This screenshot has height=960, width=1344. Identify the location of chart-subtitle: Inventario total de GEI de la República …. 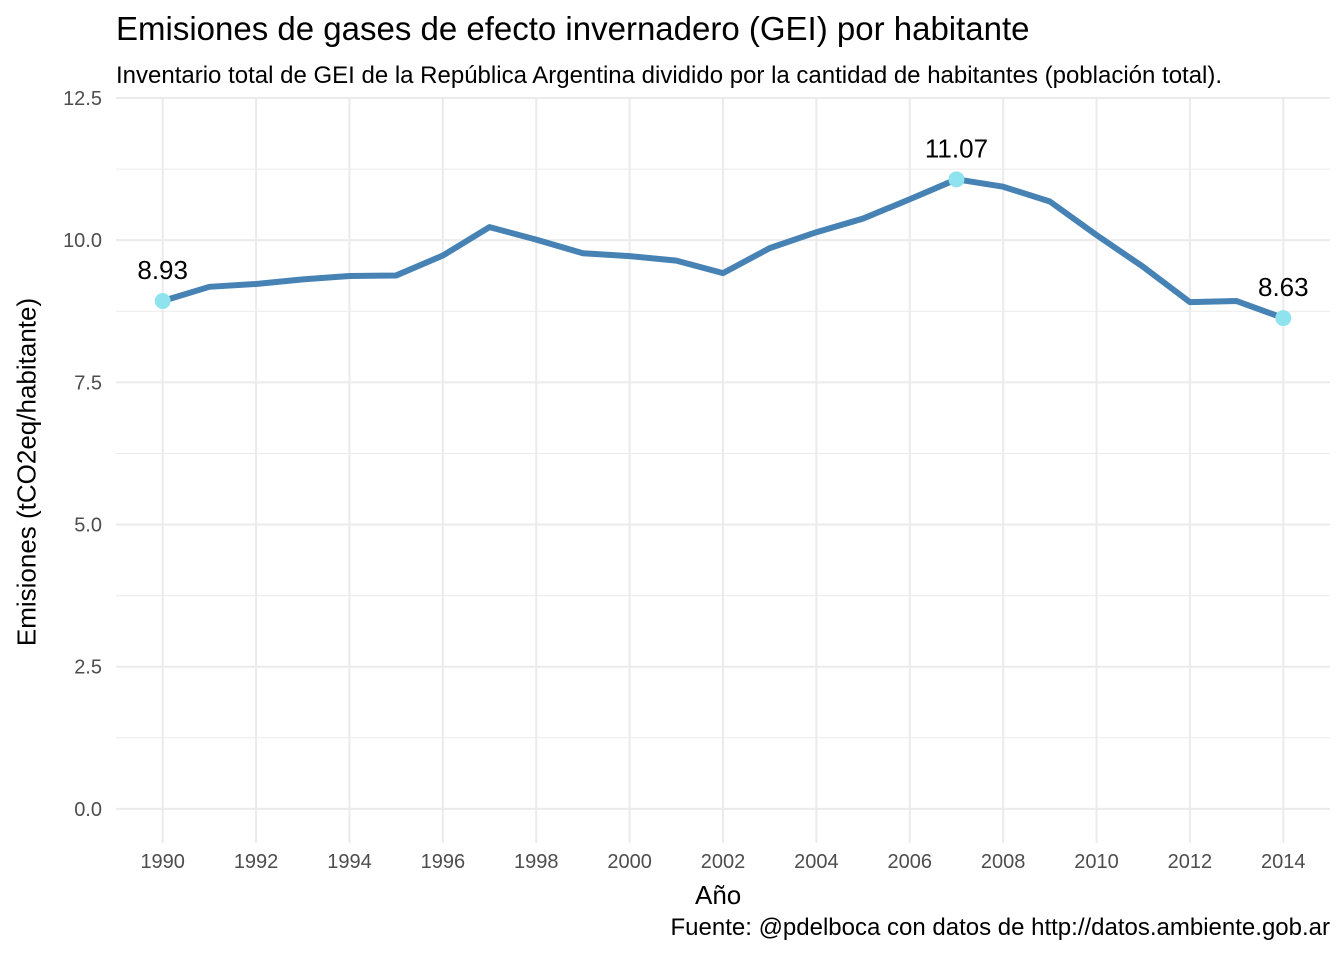
(669, 75).